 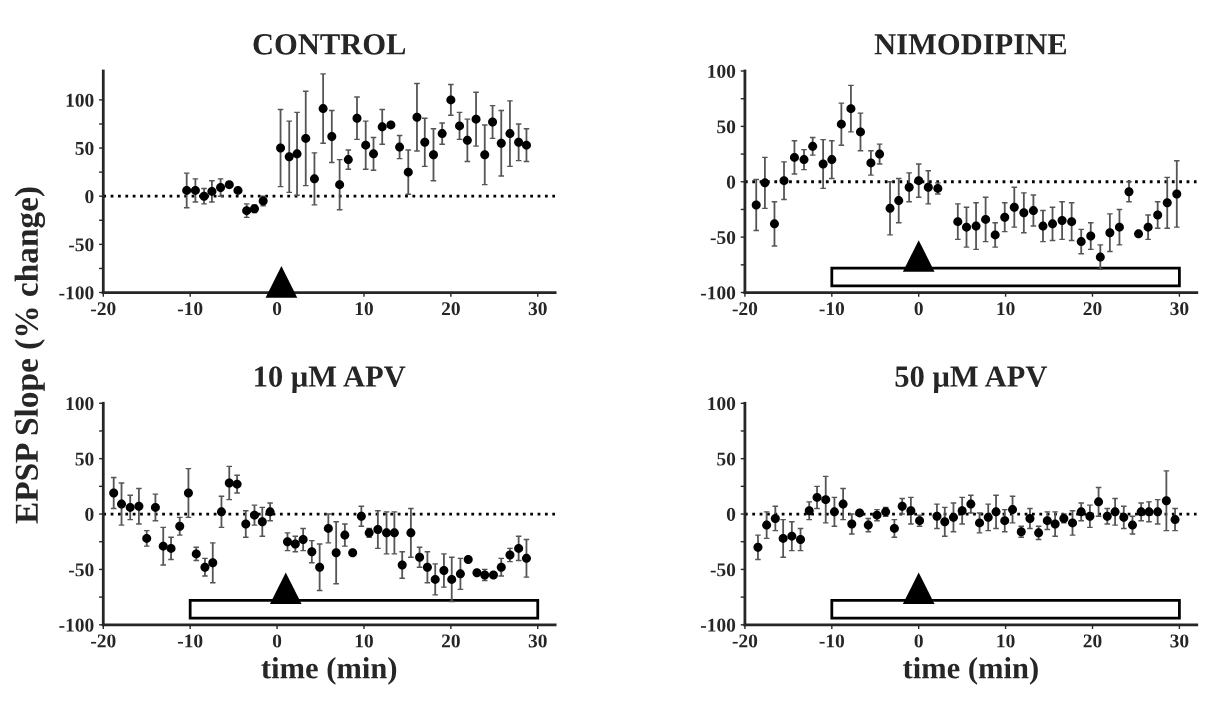 I want to click on chart-title: 50 μM APV, so click(x=971, y=380).